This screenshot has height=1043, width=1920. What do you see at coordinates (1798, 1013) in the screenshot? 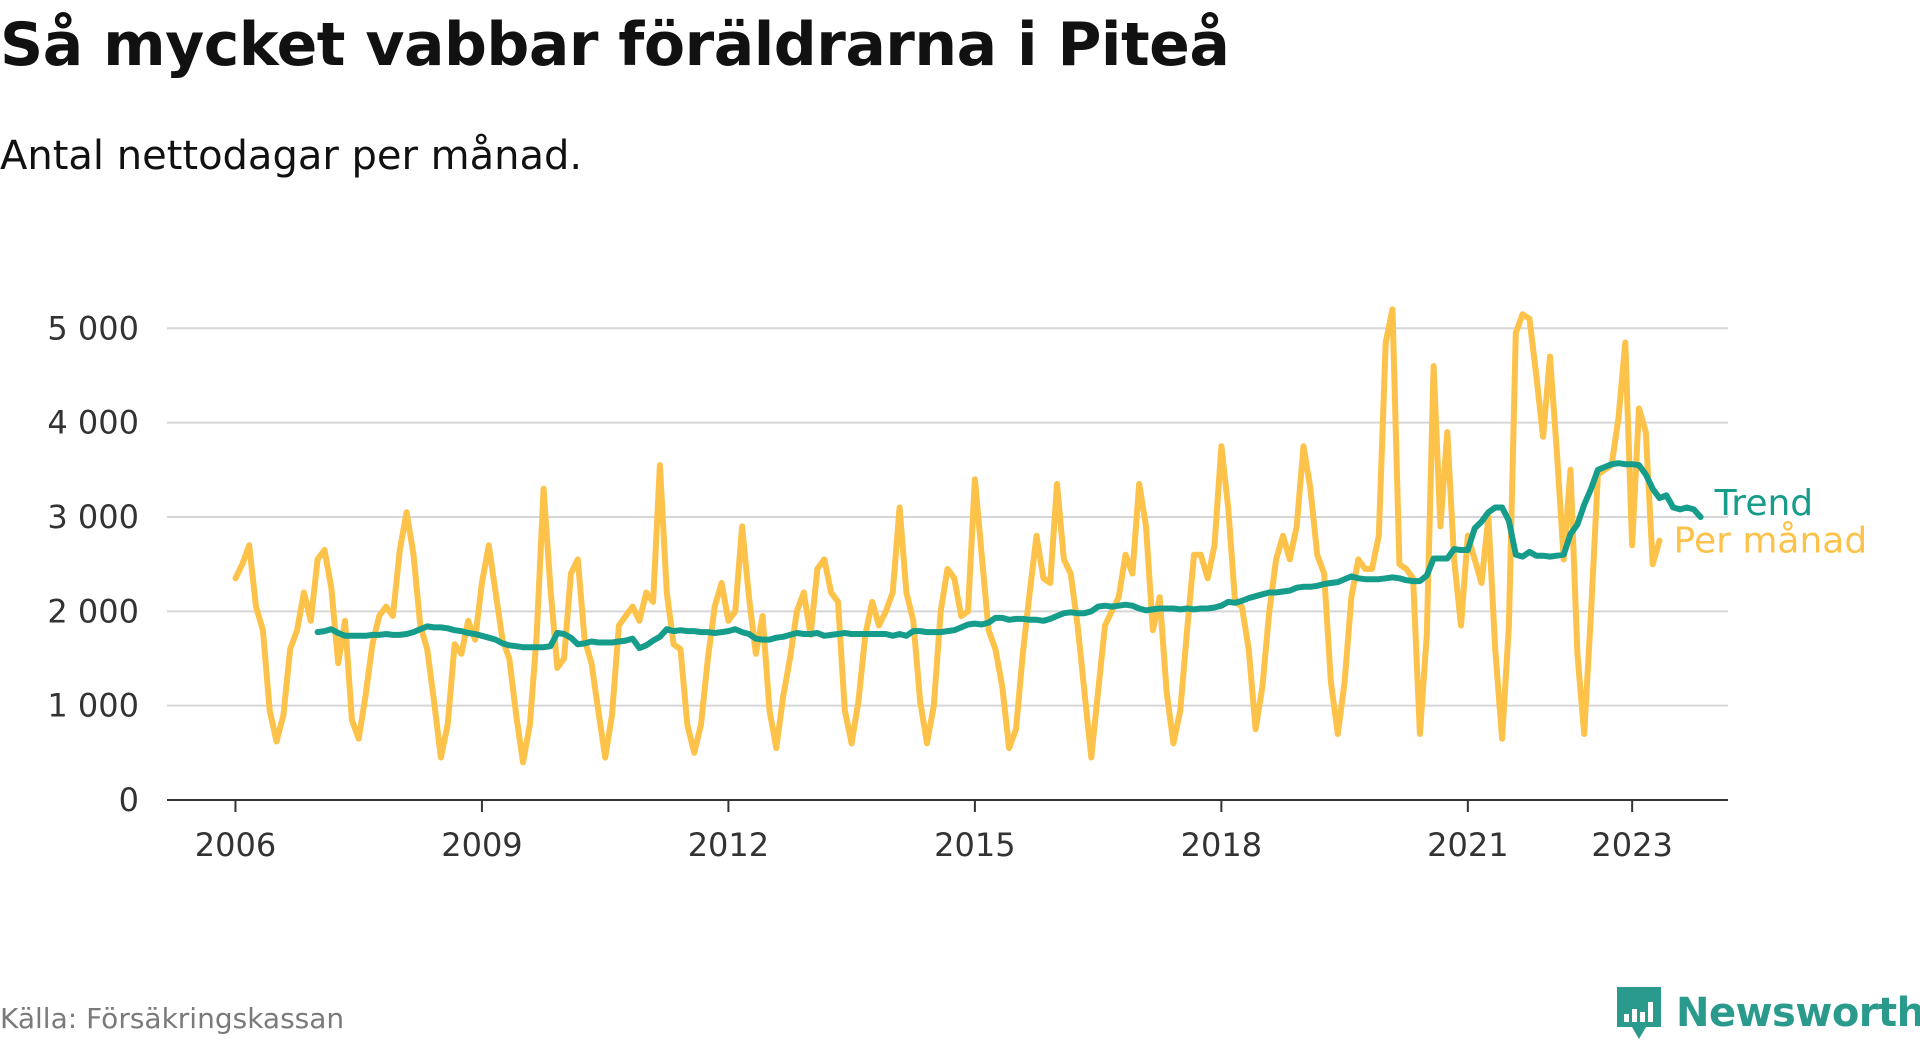
I see `brand-name: Newsworthy` at bounding box center [1798, 1013].